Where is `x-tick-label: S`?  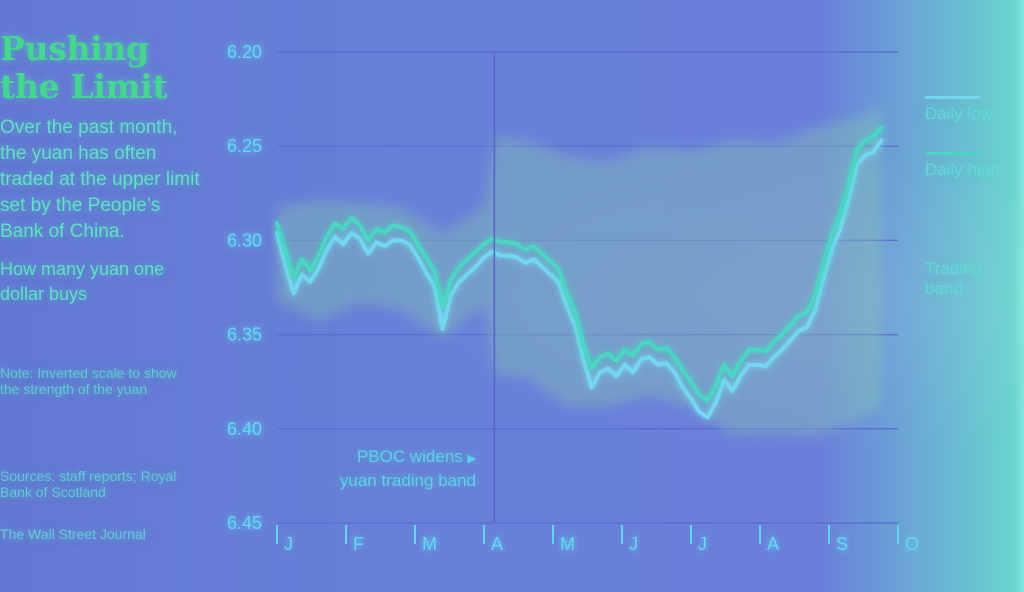
x-tick-label: S is located at coordinates (842, 544).